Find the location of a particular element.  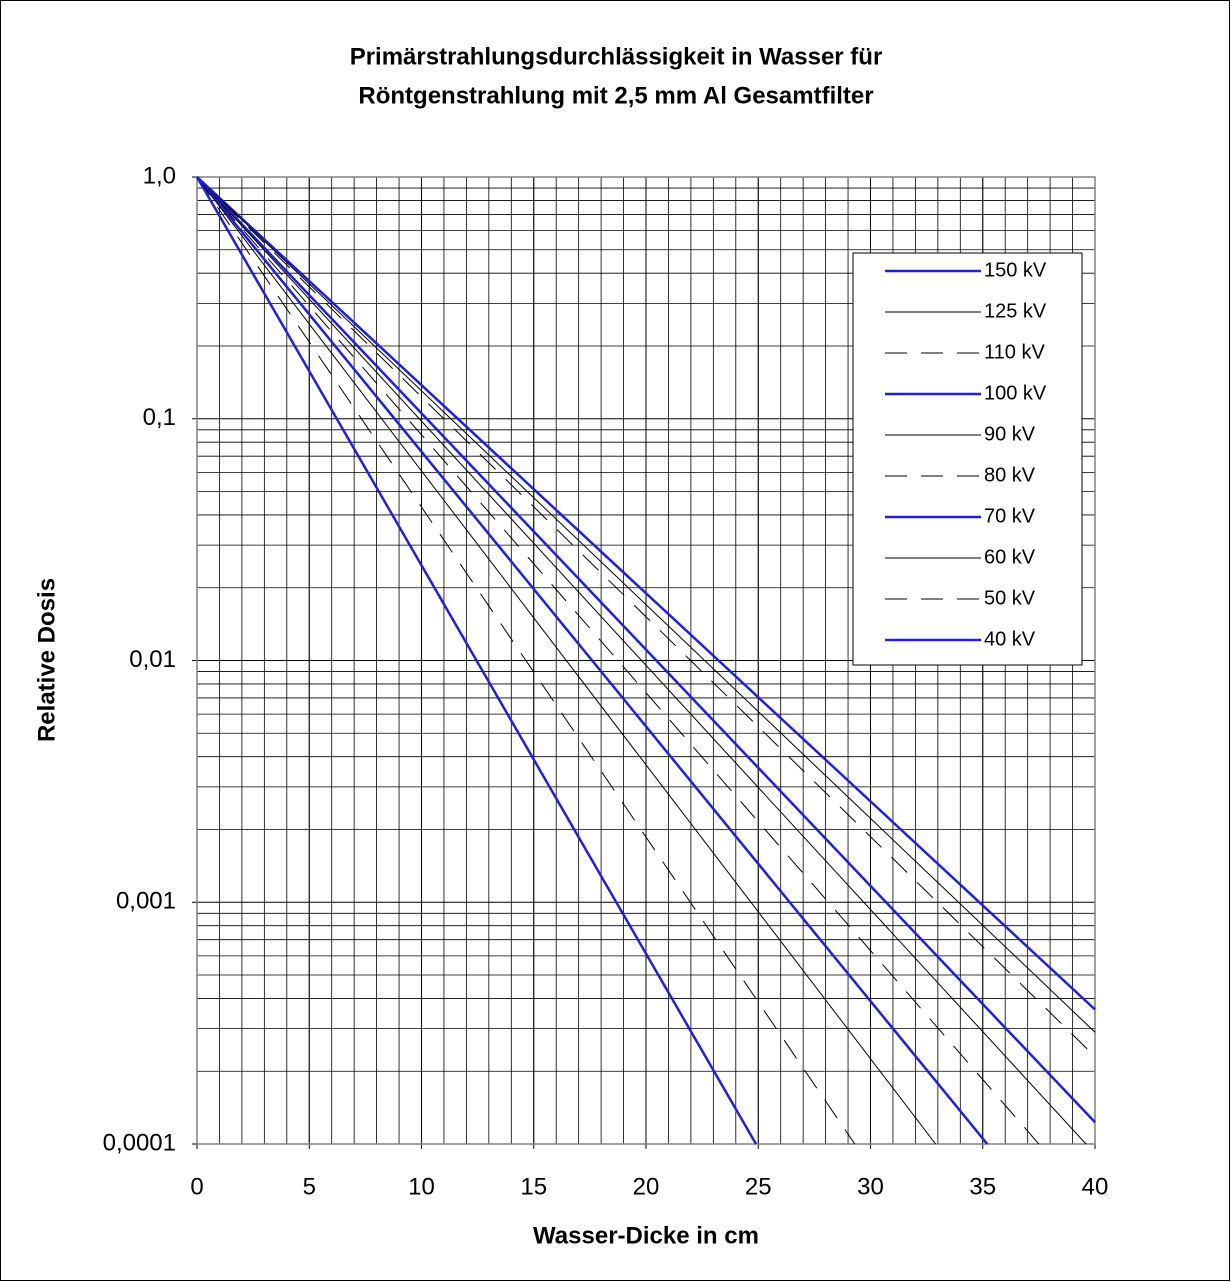

y-tick-label: 0,001 is located at coordinates (146, 901).